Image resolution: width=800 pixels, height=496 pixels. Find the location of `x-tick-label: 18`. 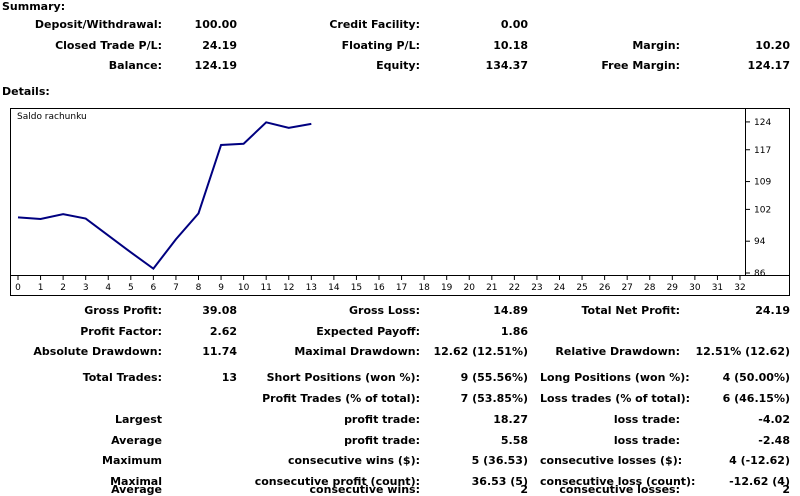

x-tick-label: 18 is located at coordinates (424, 288).